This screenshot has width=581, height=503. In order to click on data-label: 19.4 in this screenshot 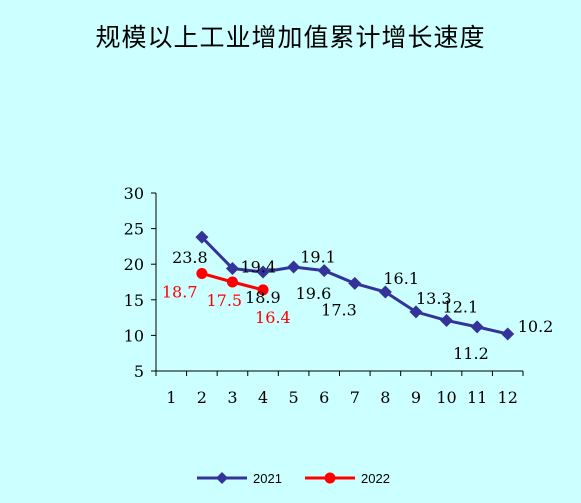, I will do `click(258, 266)`.